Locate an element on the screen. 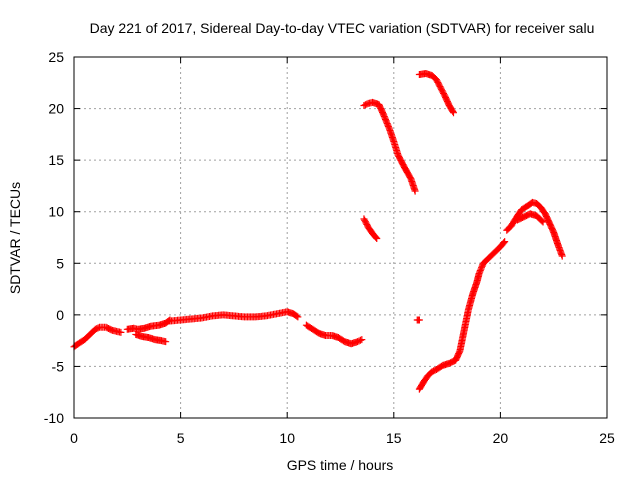 Image resolution: width=640 pixels, height=480 pixels. x-axis-label: GPS time / hours is located at coordinates (340, 465).